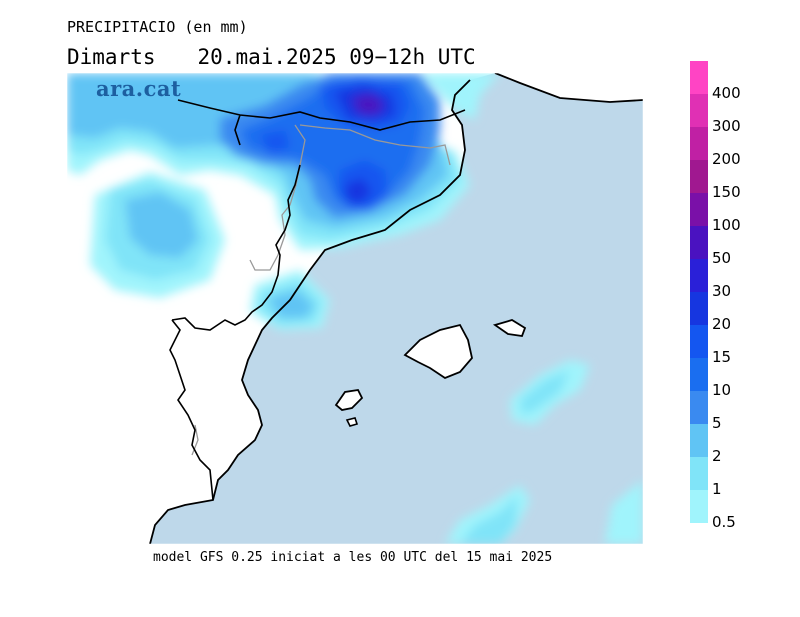 This screenshot has height=617, width=800. Describe the element at coordinates (509, 328) in the screenshot. I see `island-menorca` at that location.